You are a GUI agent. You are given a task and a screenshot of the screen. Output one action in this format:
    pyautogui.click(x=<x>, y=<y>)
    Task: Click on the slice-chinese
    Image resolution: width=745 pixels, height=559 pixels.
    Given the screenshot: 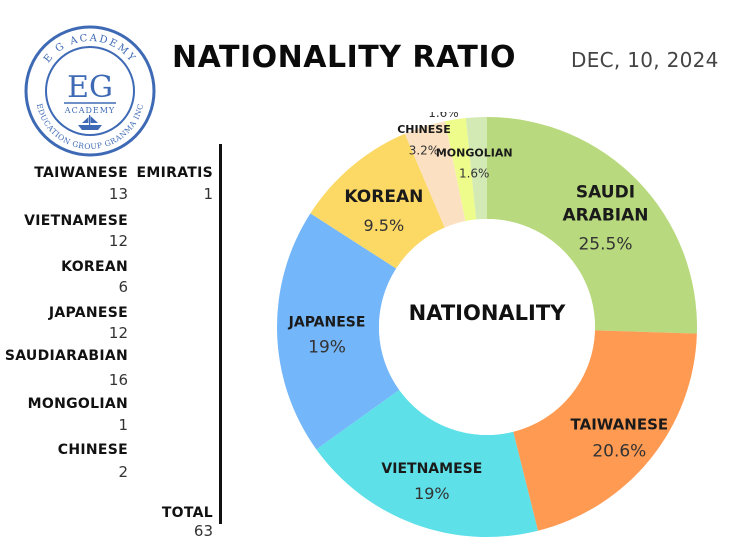 What is the action you would take?
    pyautogui.click(x=435, y=174)
    